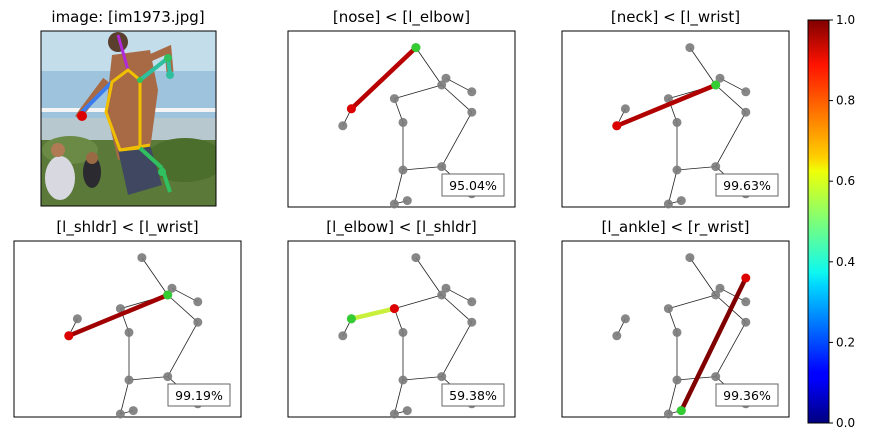 The width and height of the screenshot is (870, 440). Describe the element at coordinates (845, 181) in the screenshot. I see `colorbar-tick-label: 0.6` at that location.